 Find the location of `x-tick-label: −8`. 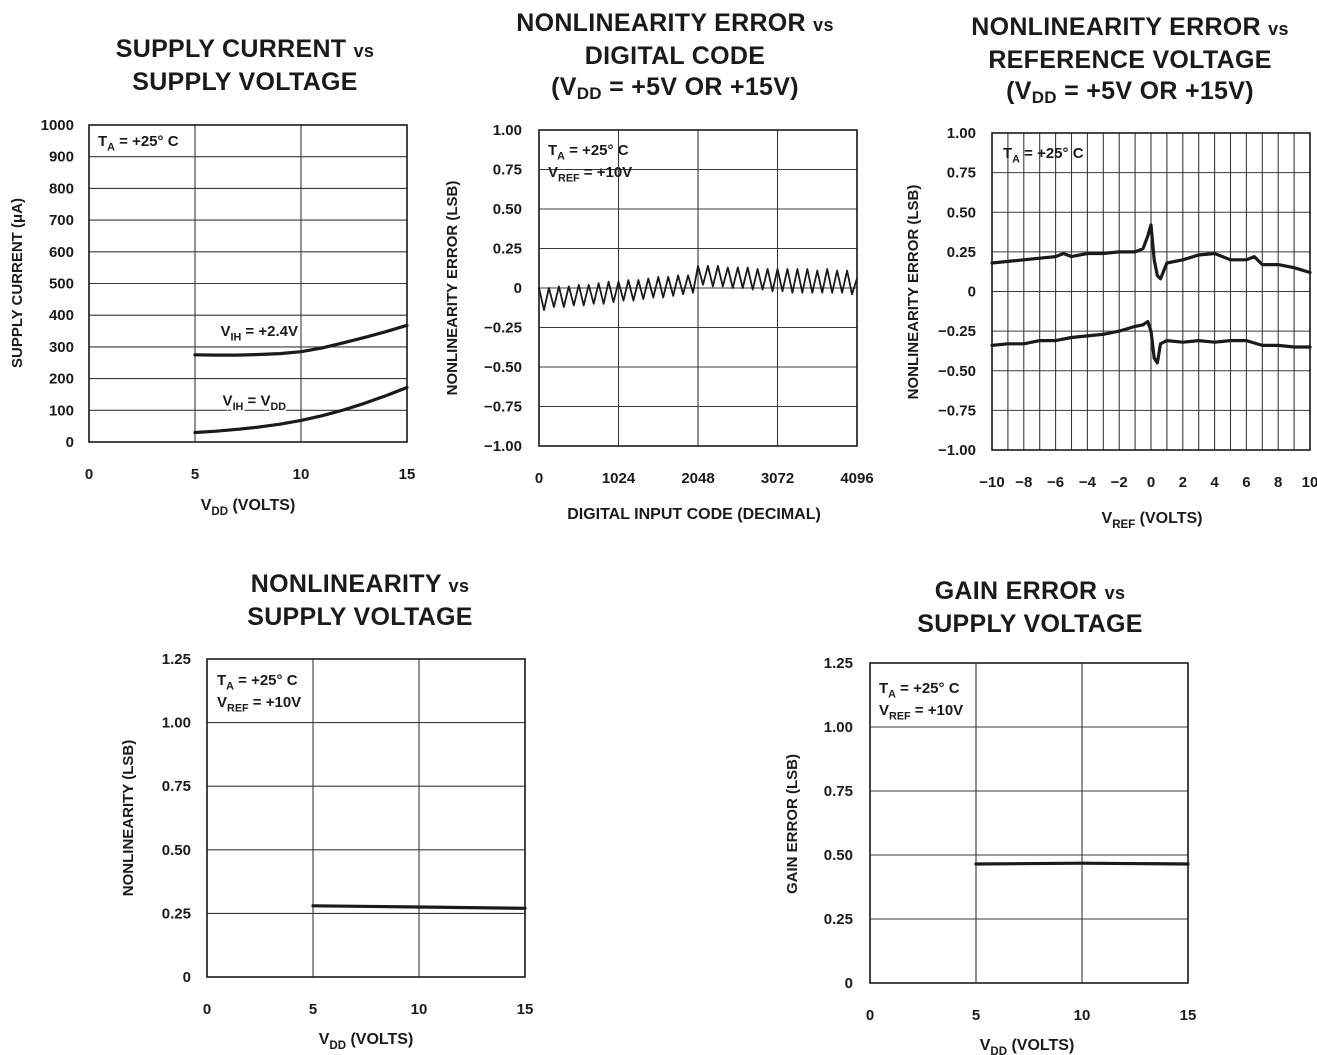

x-tick-label: −8 is located at coordinates (1023, 482).